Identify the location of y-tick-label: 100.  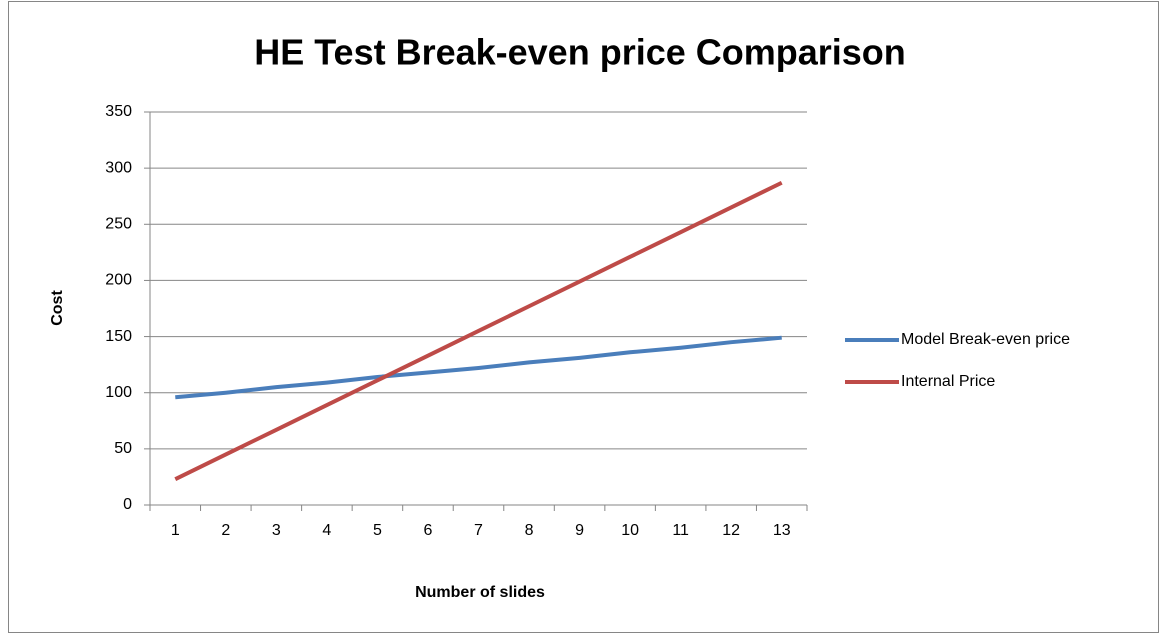
(118, 392).